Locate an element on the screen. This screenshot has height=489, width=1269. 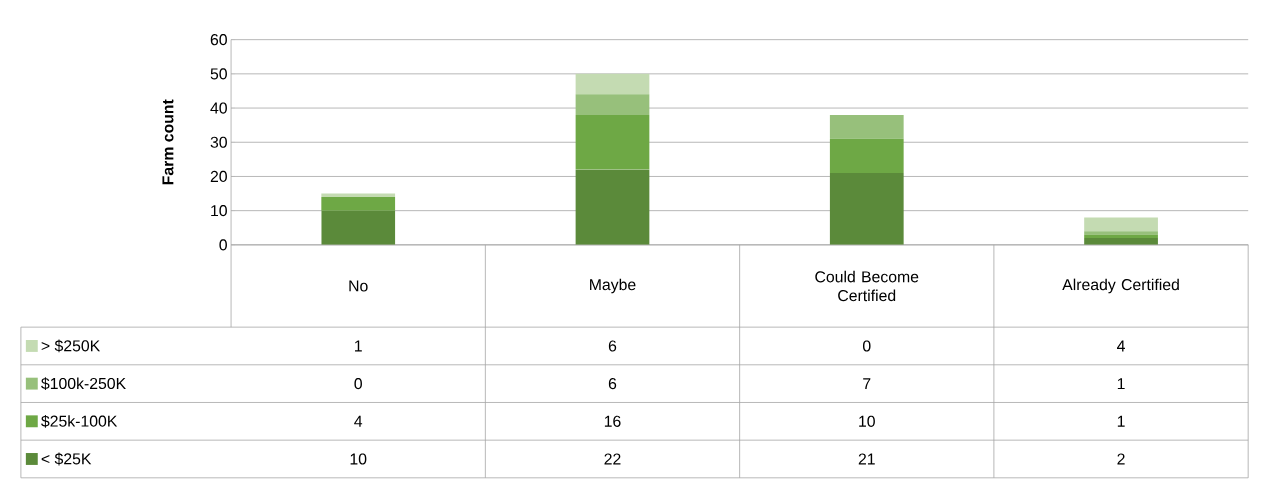
data-label: 22 is located at coordinates (612, 459).